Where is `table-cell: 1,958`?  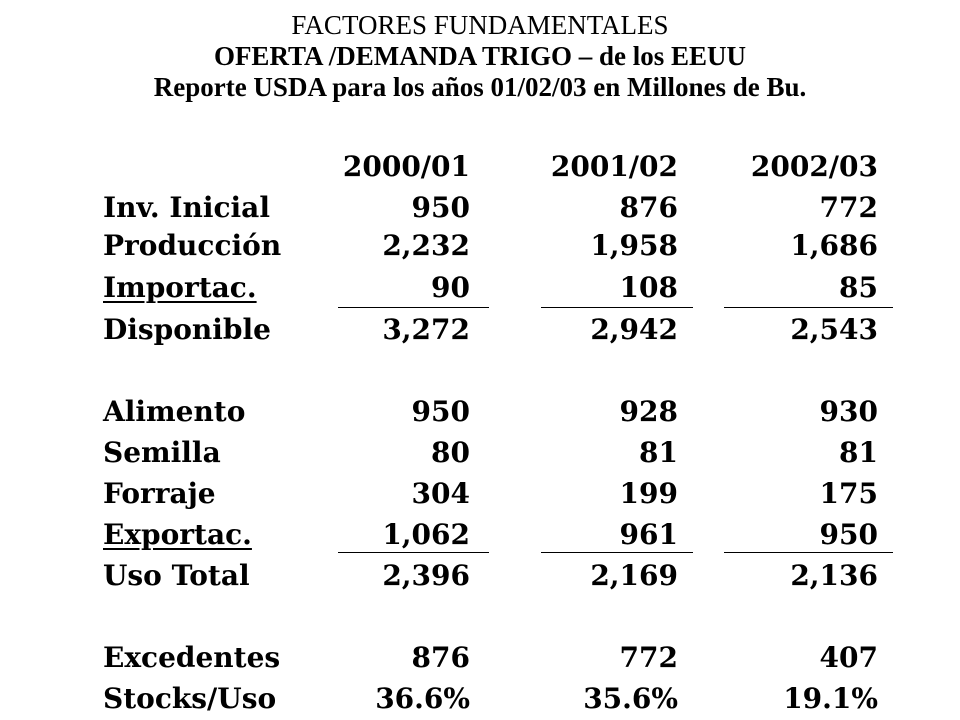
table-cell: 1,958 is located at coordinates (634, 245).